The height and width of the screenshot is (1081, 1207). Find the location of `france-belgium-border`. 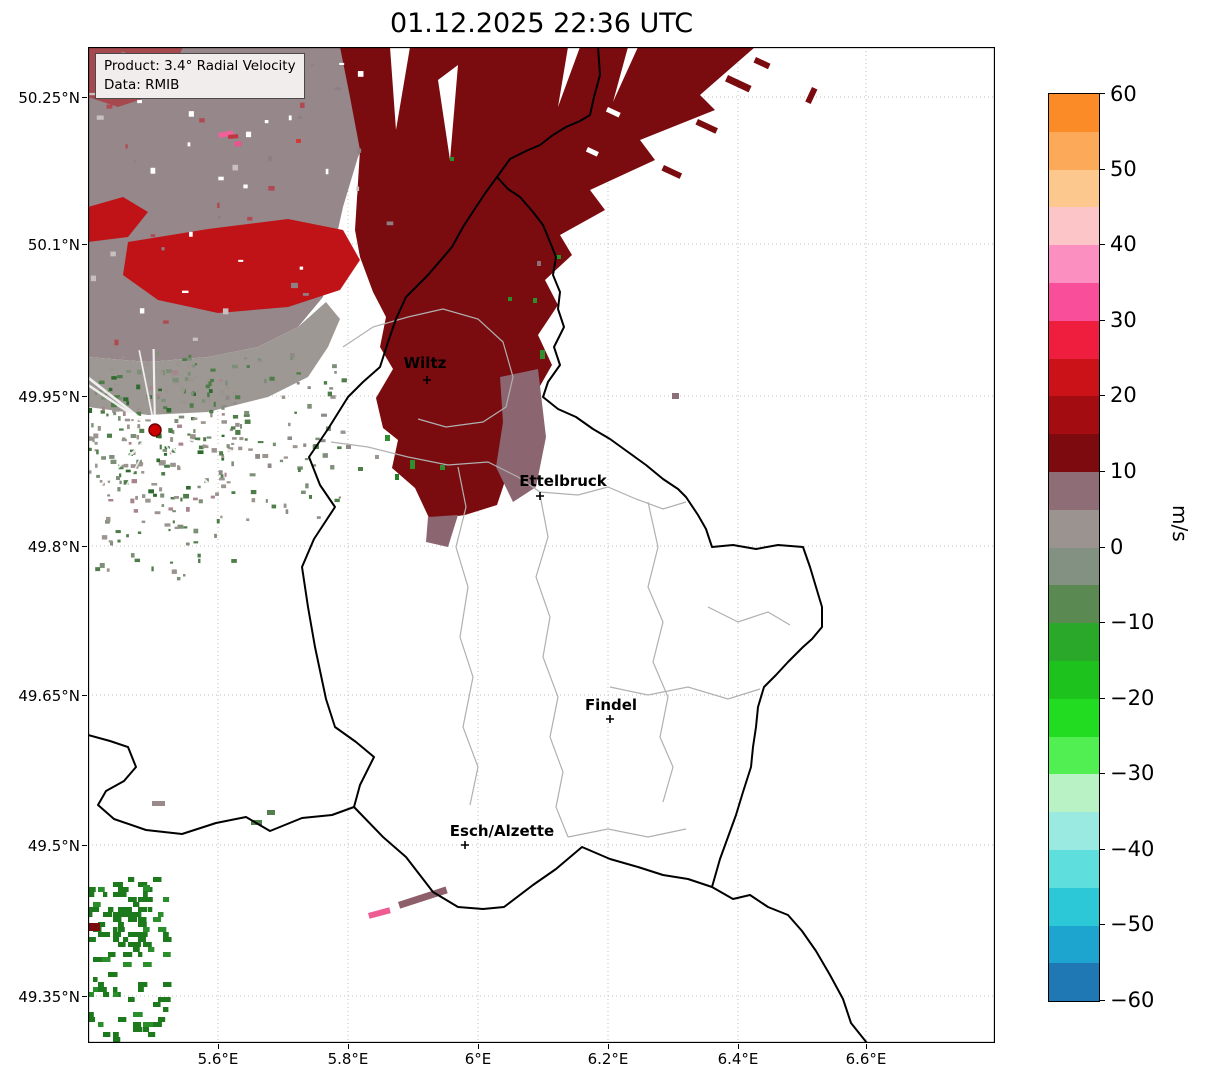

france-belgium-border is located at coordinates (221, 784).